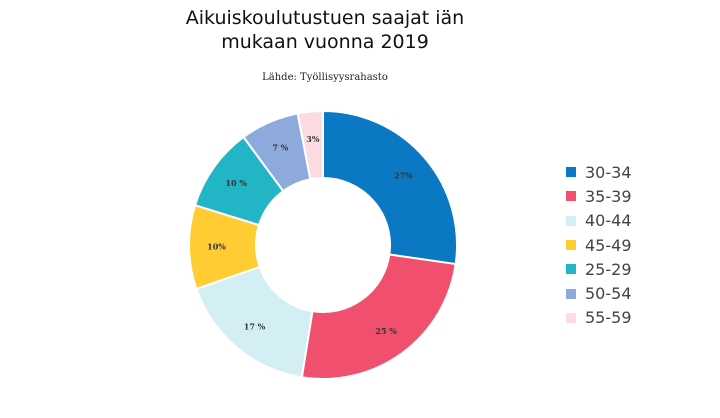  I want to click on slice-label-25-29: 10 %, so click(236, 183).